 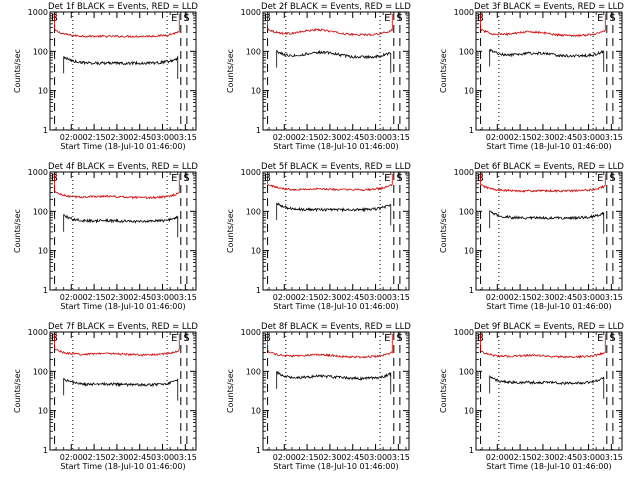 What do you see at coordinates (336, 7) in the screenshot?
I see `chart-title: Det 2f BLACK = Events, RED = LLD` at bounding box center [336, 7].